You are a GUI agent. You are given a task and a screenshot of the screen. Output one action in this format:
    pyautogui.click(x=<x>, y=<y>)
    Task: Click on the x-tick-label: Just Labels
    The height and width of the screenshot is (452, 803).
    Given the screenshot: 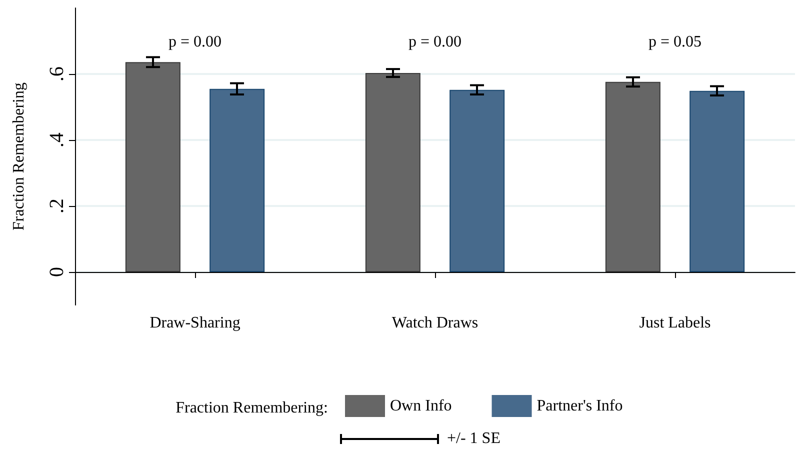 What is the action you would take?
    pyautogui.click(x=675, y=323)
    